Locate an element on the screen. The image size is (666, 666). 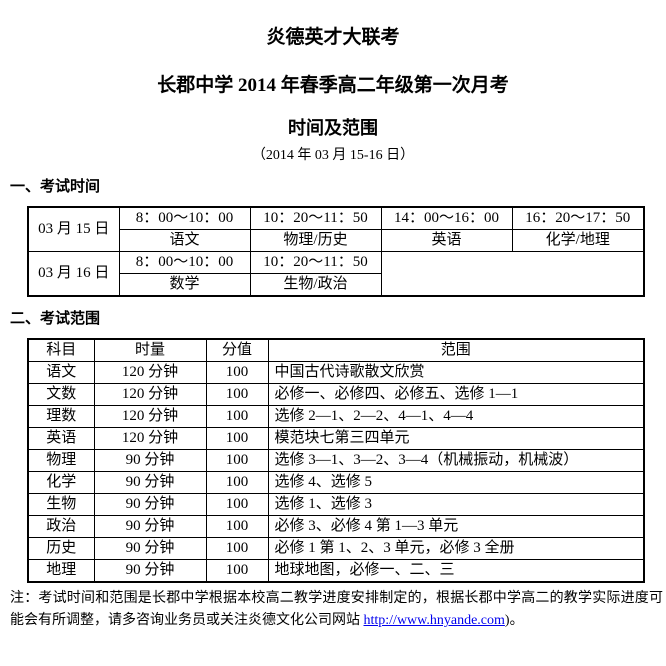
document-subtitle: 长郡中学 2014 年春季高二年级第一次月考 is located at coordinates (333, 85).